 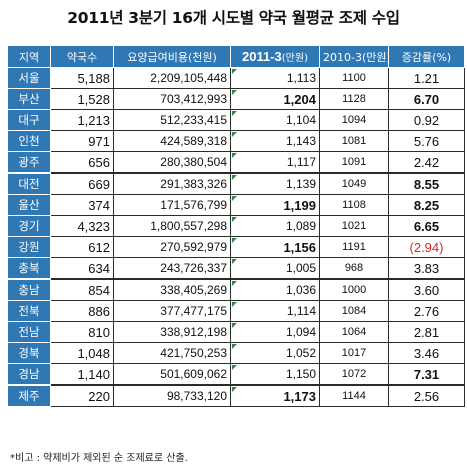 I want to click on pharmacy-count-cell: 810, so click(x=82, y=332).